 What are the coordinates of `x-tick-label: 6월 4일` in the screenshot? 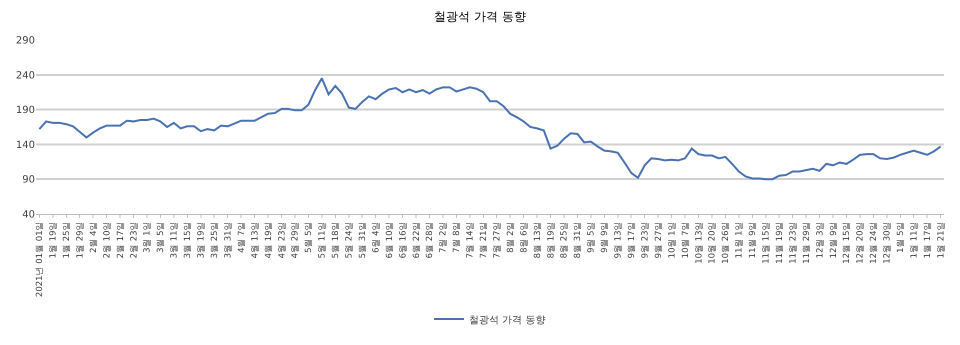 It's located at (376, 237).